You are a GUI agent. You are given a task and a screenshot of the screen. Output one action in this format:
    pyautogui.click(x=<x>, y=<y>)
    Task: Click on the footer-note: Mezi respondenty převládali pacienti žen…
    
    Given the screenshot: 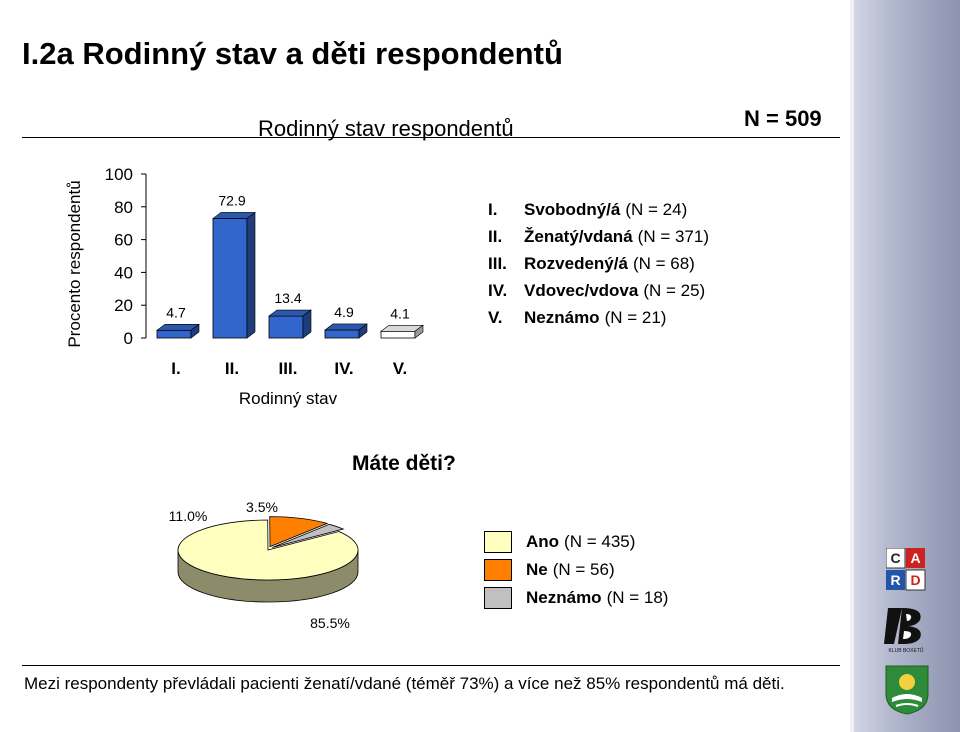 What is the action you would take?
    pyautogui.click(x=404, y=683)
    